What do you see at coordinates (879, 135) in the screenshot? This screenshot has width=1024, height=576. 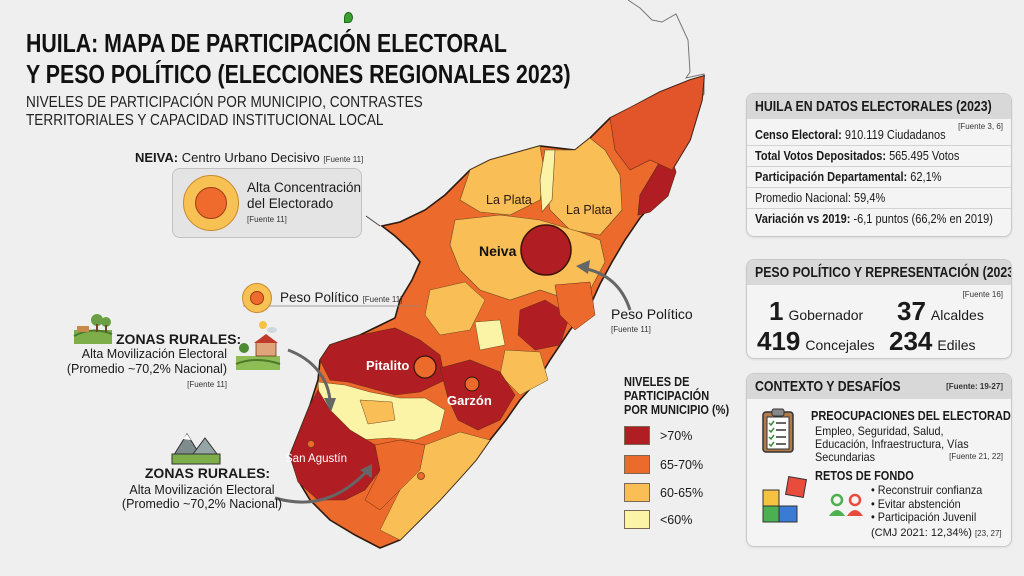 I see `row-censo: Censo Electoral: 910.119 Ciudadanos` at bounding box center [879, 135].